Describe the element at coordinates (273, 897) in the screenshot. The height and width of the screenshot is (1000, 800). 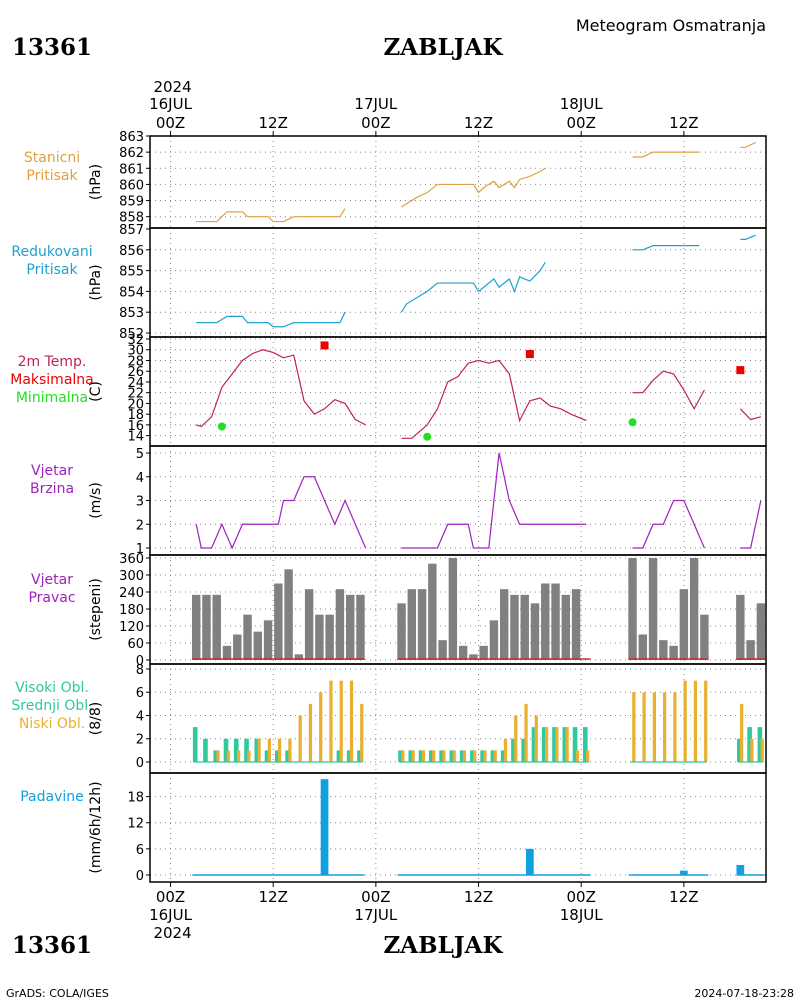
I see `bottom-tick-label: 12Z` at that location.